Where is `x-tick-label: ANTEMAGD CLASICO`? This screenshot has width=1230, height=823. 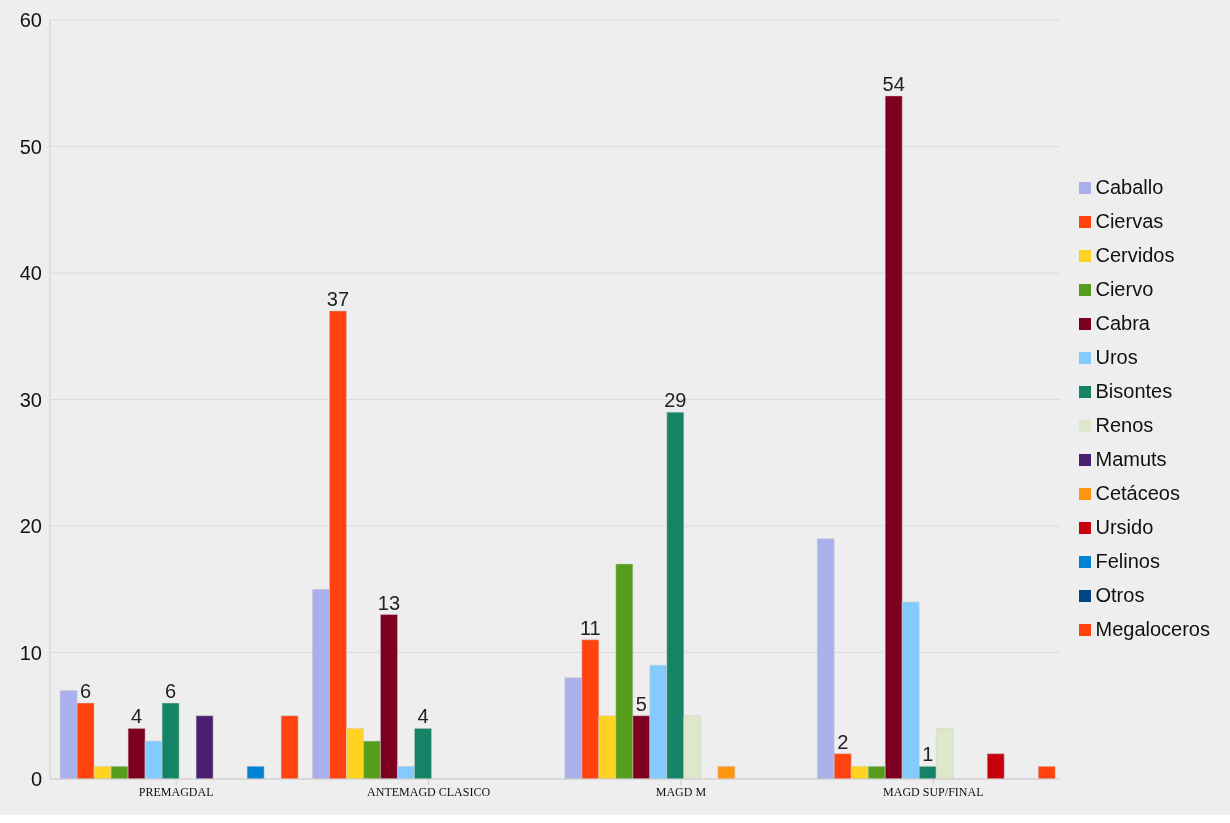
x-tick-label: ANTEMAGD CLASICO is located at coordinates (429, 791).